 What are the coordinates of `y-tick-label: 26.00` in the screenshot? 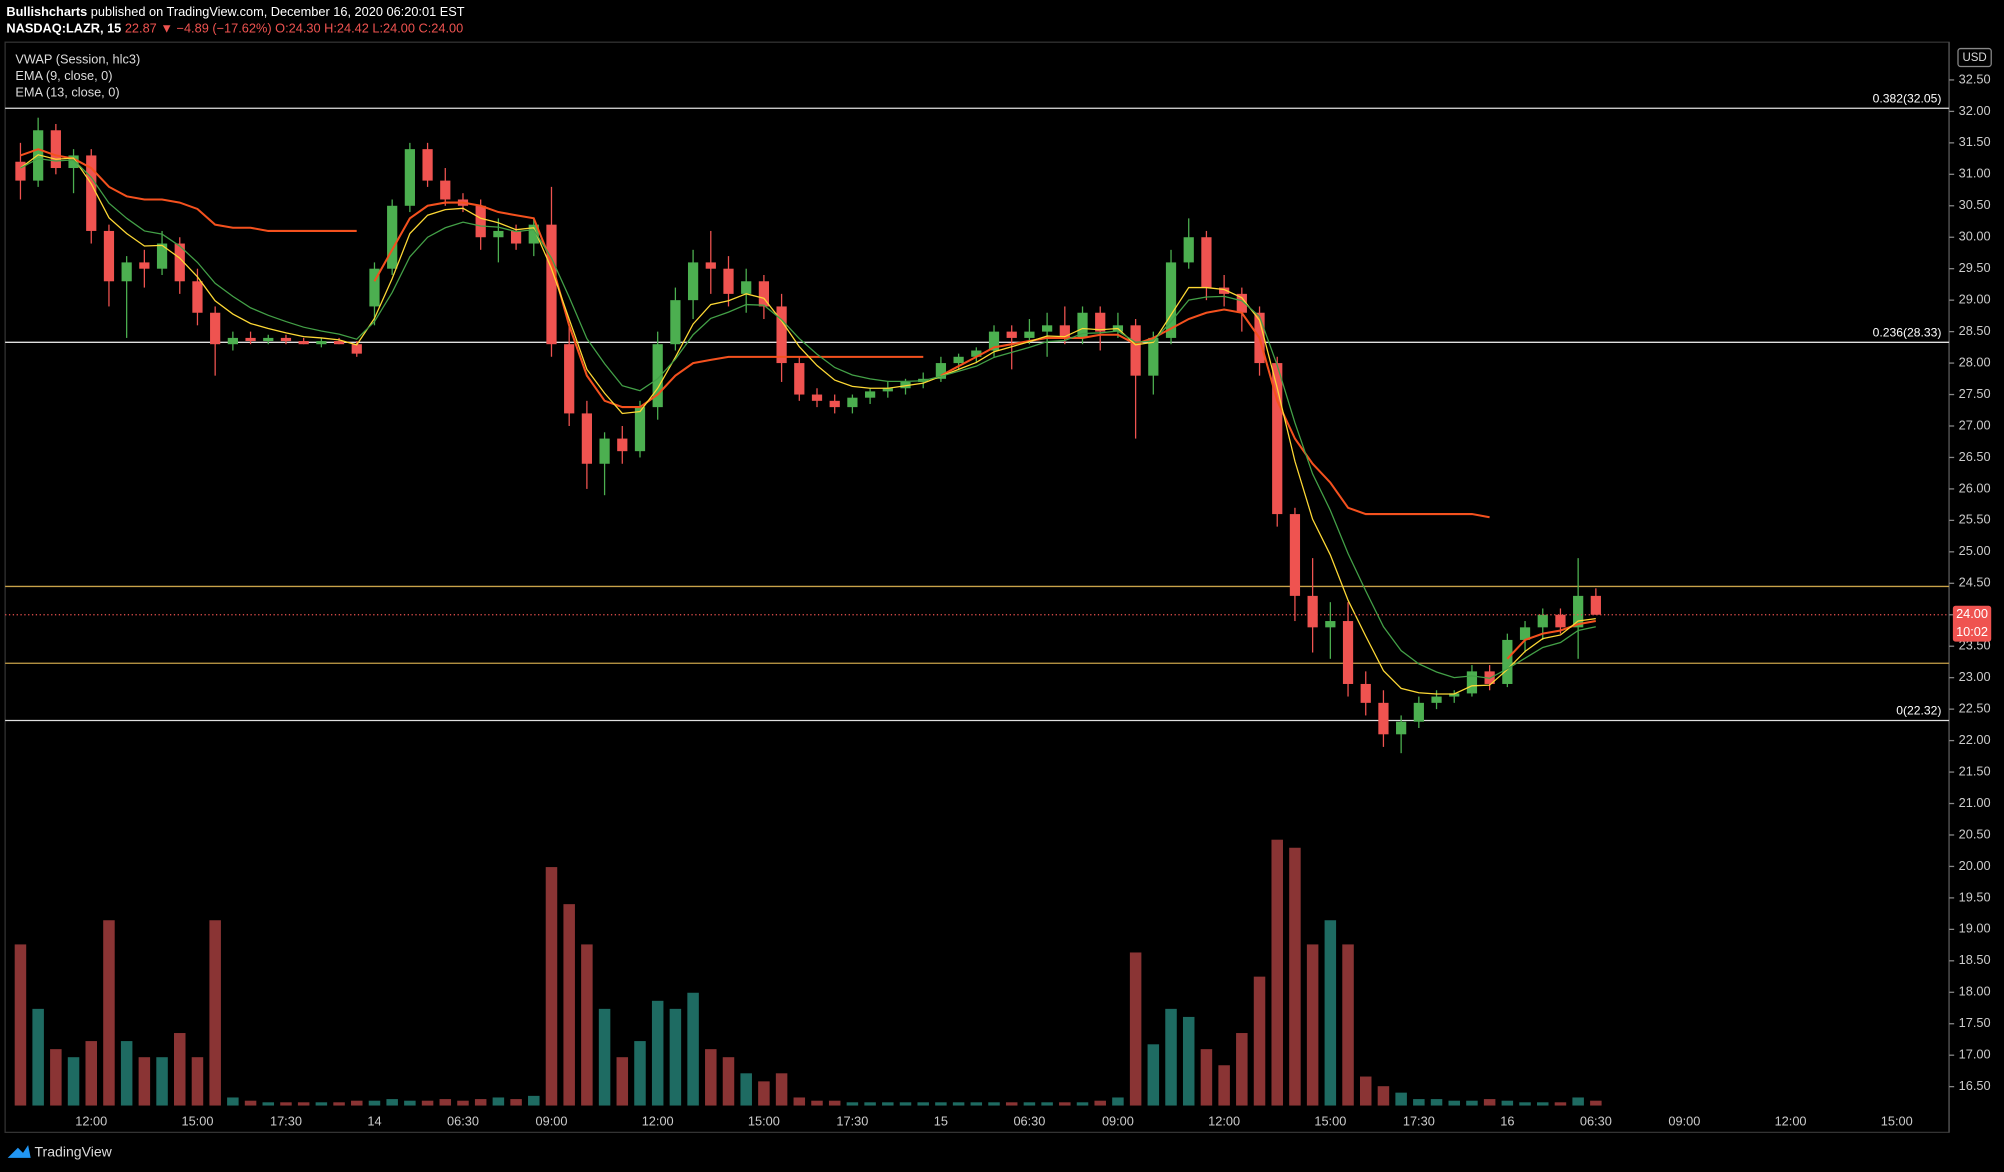 It's located at (1975, 487).